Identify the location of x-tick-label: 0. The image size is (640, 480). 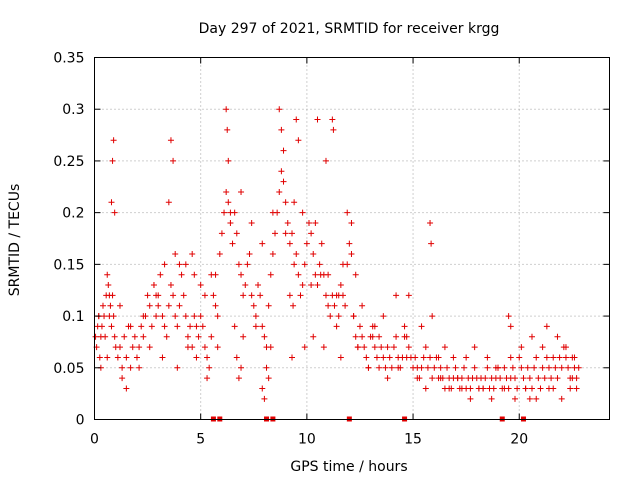
(94, 440).